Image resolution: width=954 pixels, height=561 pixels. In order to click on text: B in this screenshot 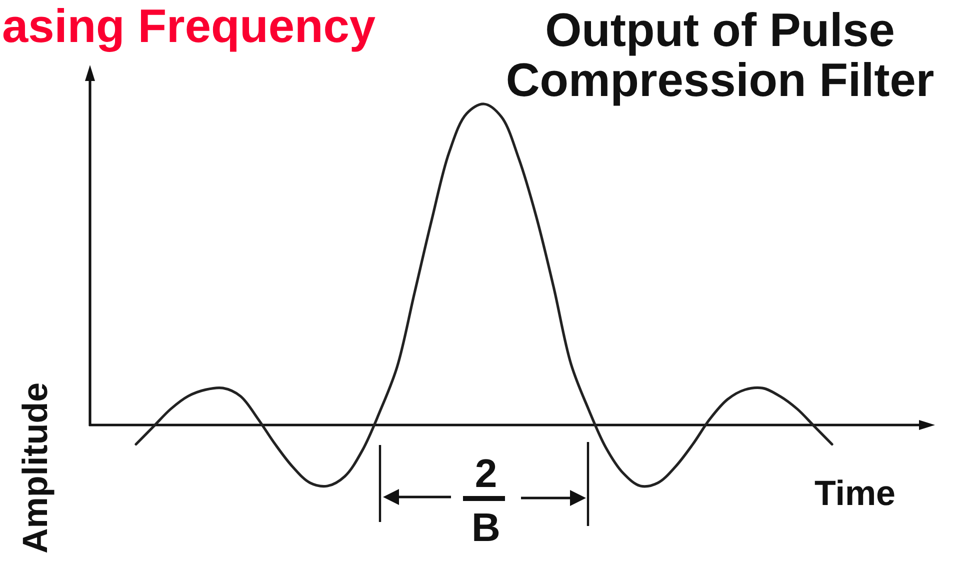, I will do `click(486, 528)`.